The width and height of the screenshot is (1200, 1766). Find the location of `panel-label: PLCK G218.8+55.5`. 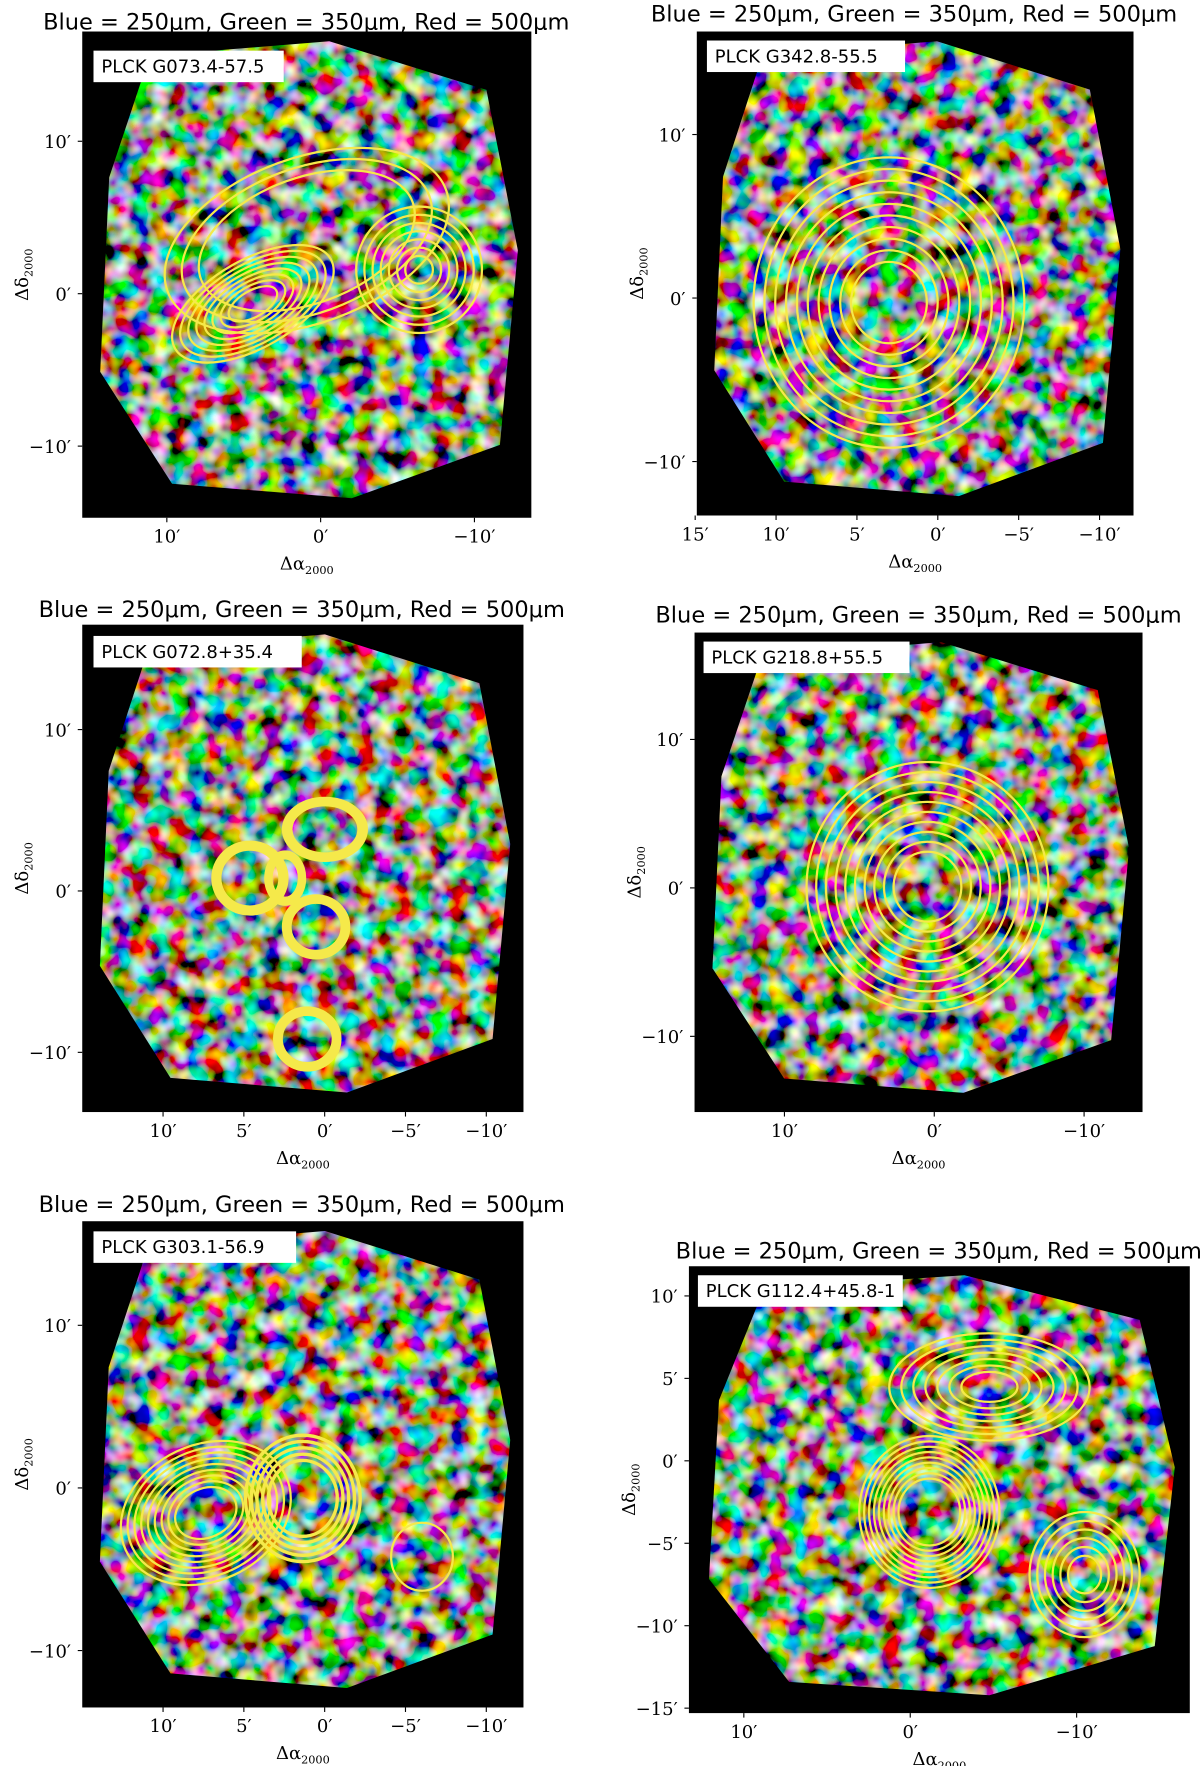

panel-label: PLCK G218.8+55.5 is located at coordinates (797, 657).